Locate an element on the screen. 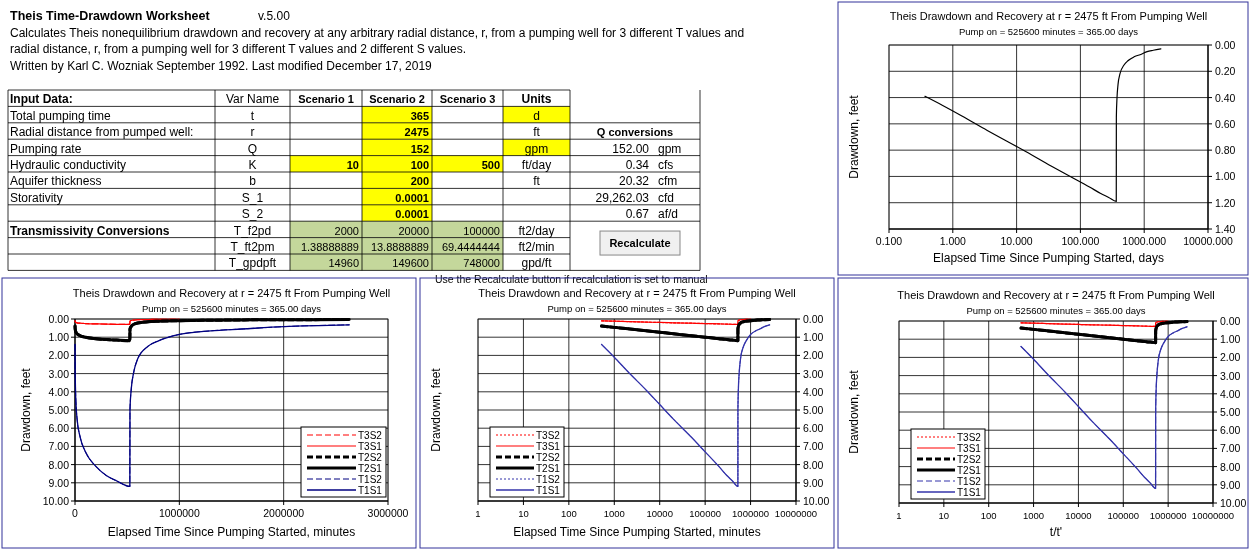 The image size is (1250, 550). text: Written by Karl C. Wozniak September 1992. Last modified December 17, 2019 is located at coordinates (221, 65).